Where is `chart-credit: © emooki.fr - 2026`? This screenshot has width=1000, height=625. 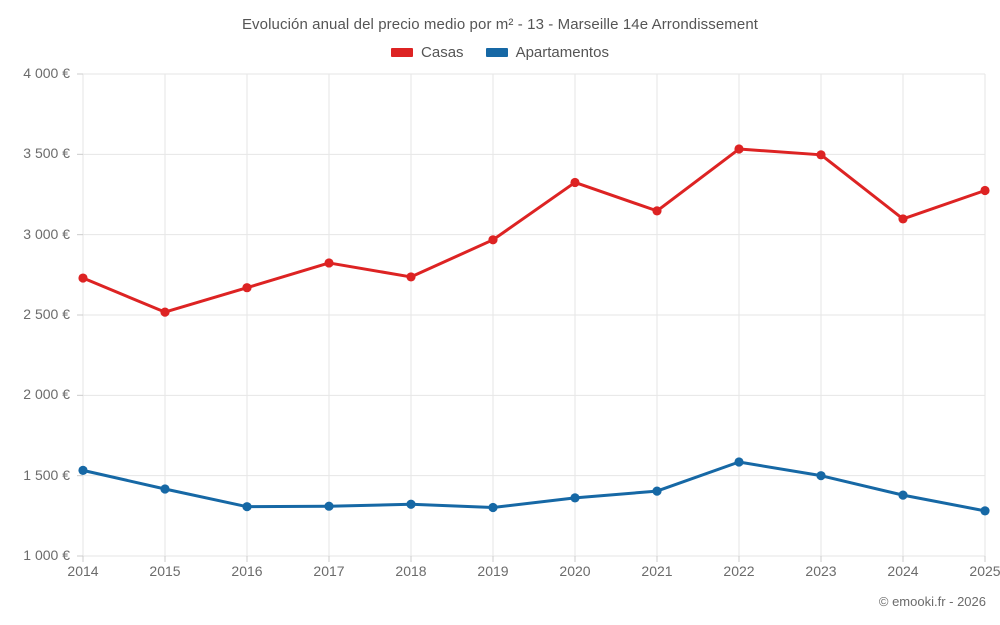
chart-credit: © emooki.fr - 2026 is located at coordinates (932, 601).